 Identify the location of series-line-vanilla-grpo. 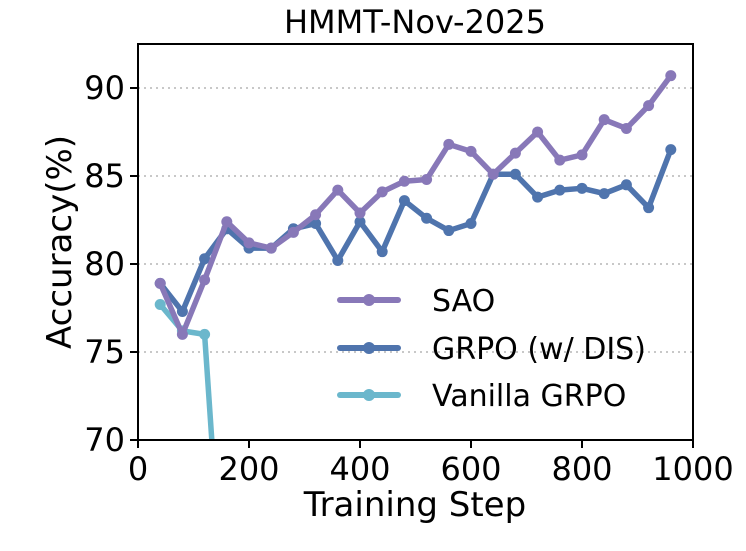
(186, 370).